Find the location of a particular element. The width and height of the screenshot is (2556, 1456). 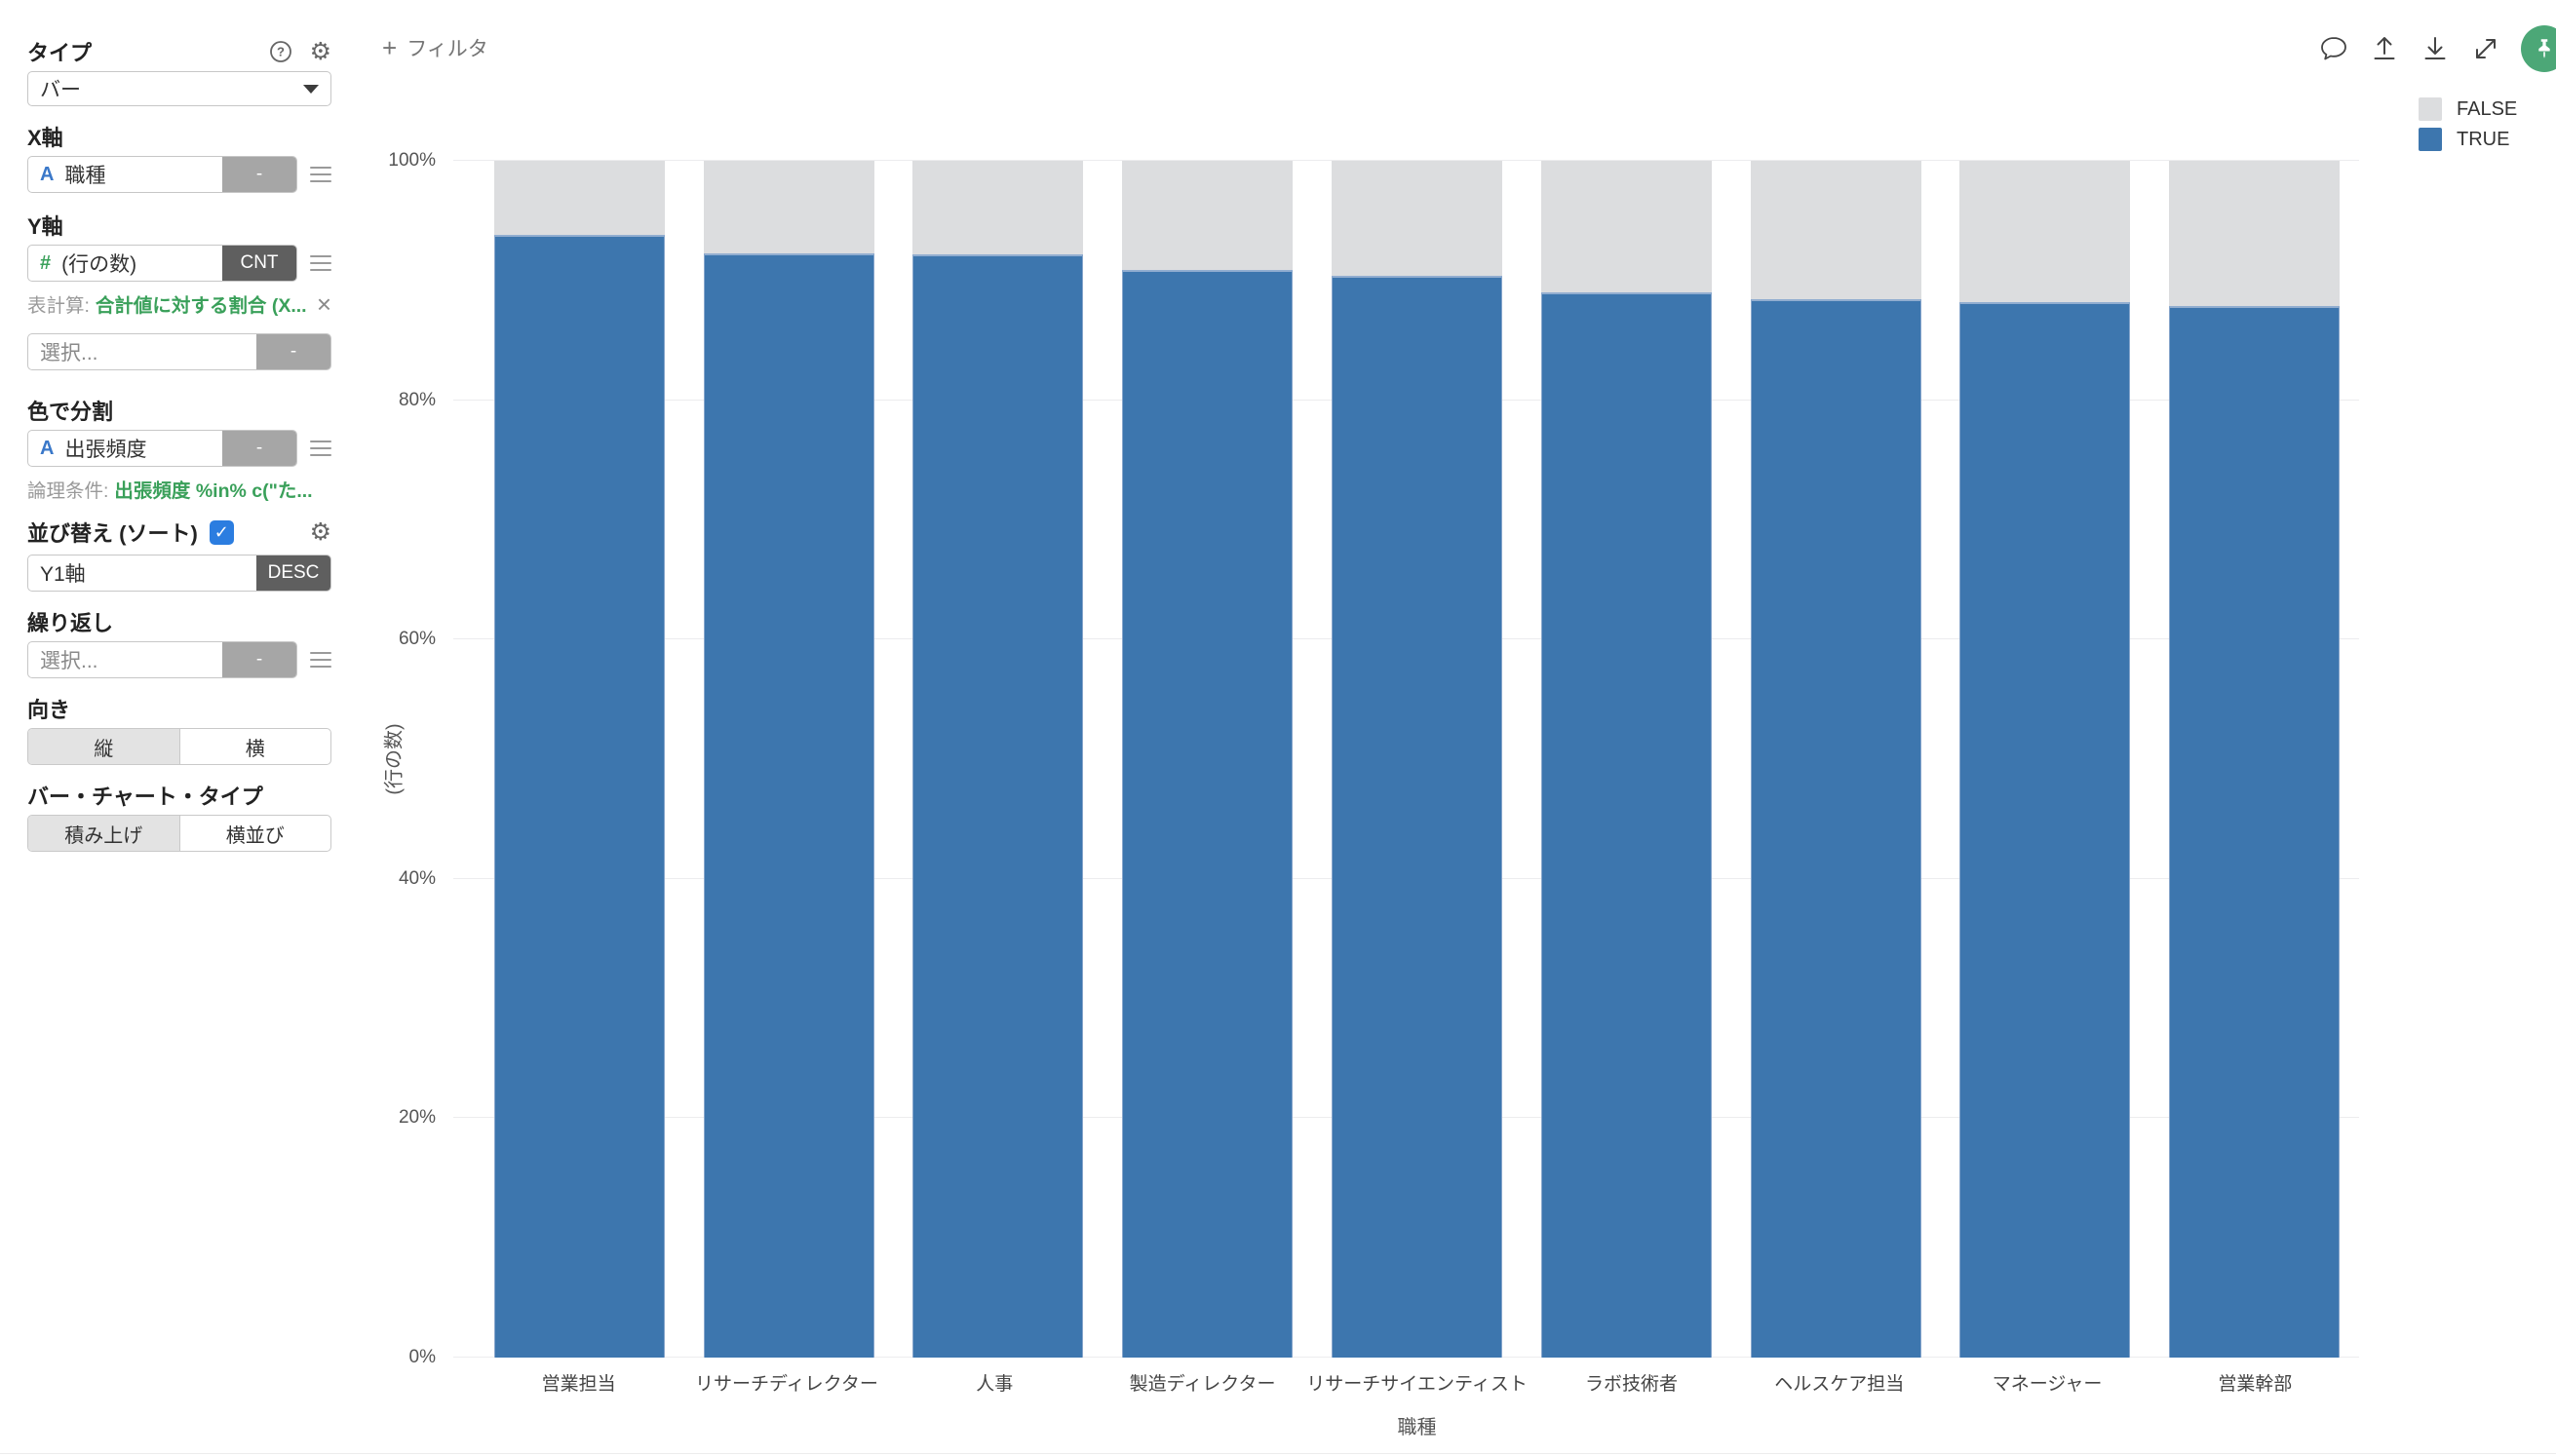

logical-condition-label: 論理条件: is located at coordinates (68, 491).